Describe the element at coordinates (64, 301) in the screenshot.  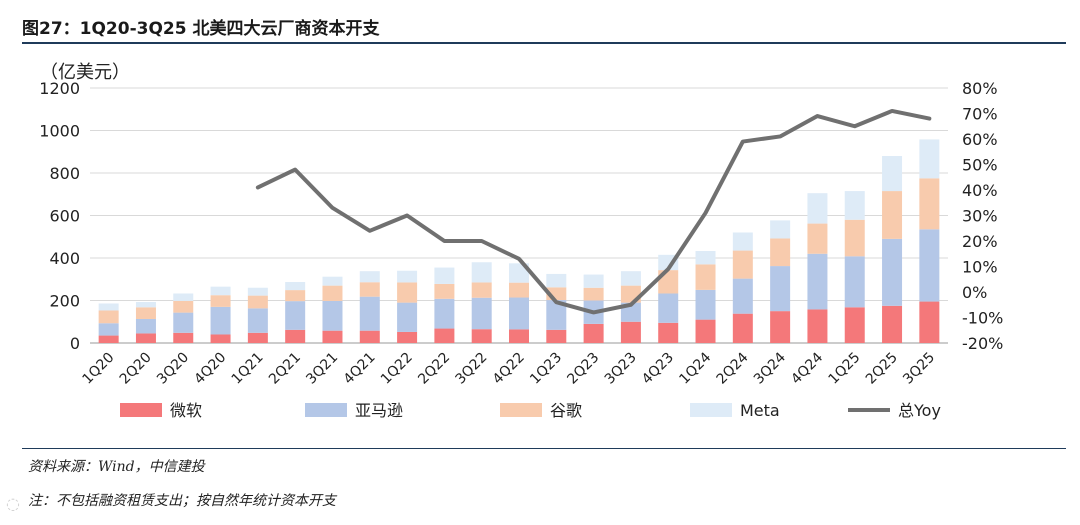
I see `y-tick-label: 200` at that location.